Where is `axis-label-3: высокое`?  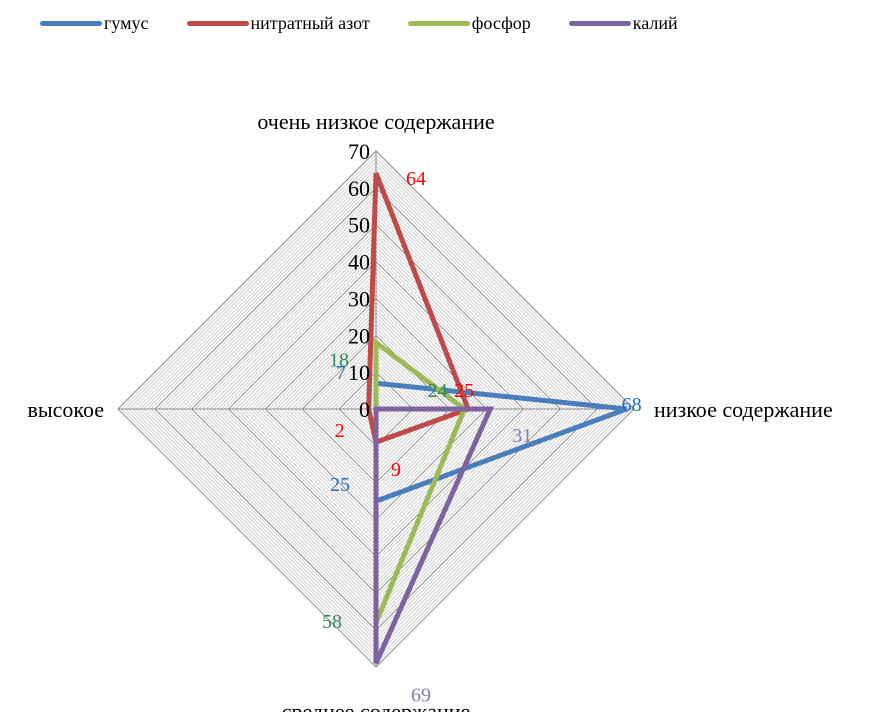 axis-label-3: высокое is located at coordinates (65, 409).